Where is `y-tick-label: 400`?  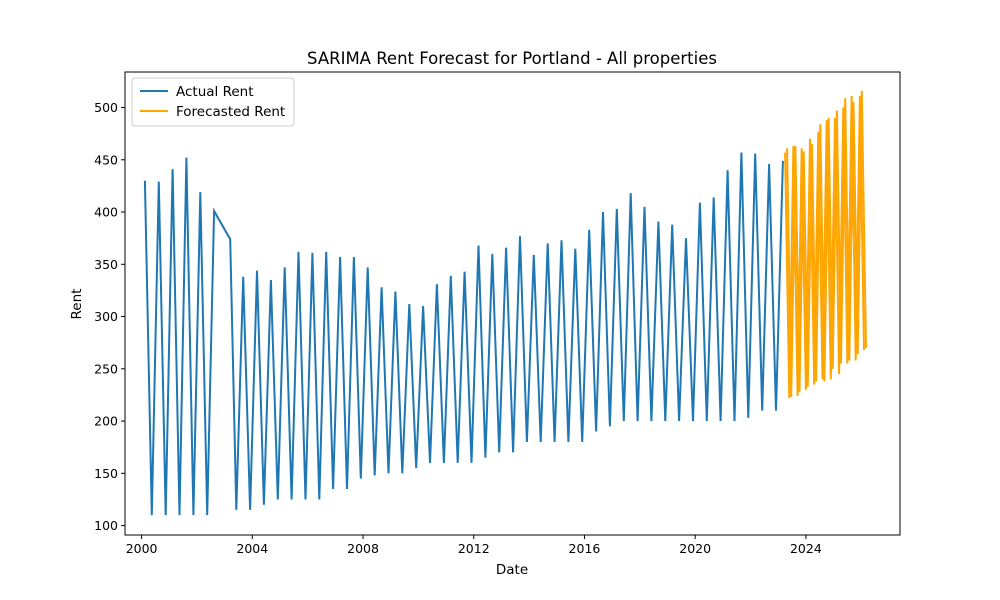
y-tick-label: 400 is located at coordinates (106, 212).